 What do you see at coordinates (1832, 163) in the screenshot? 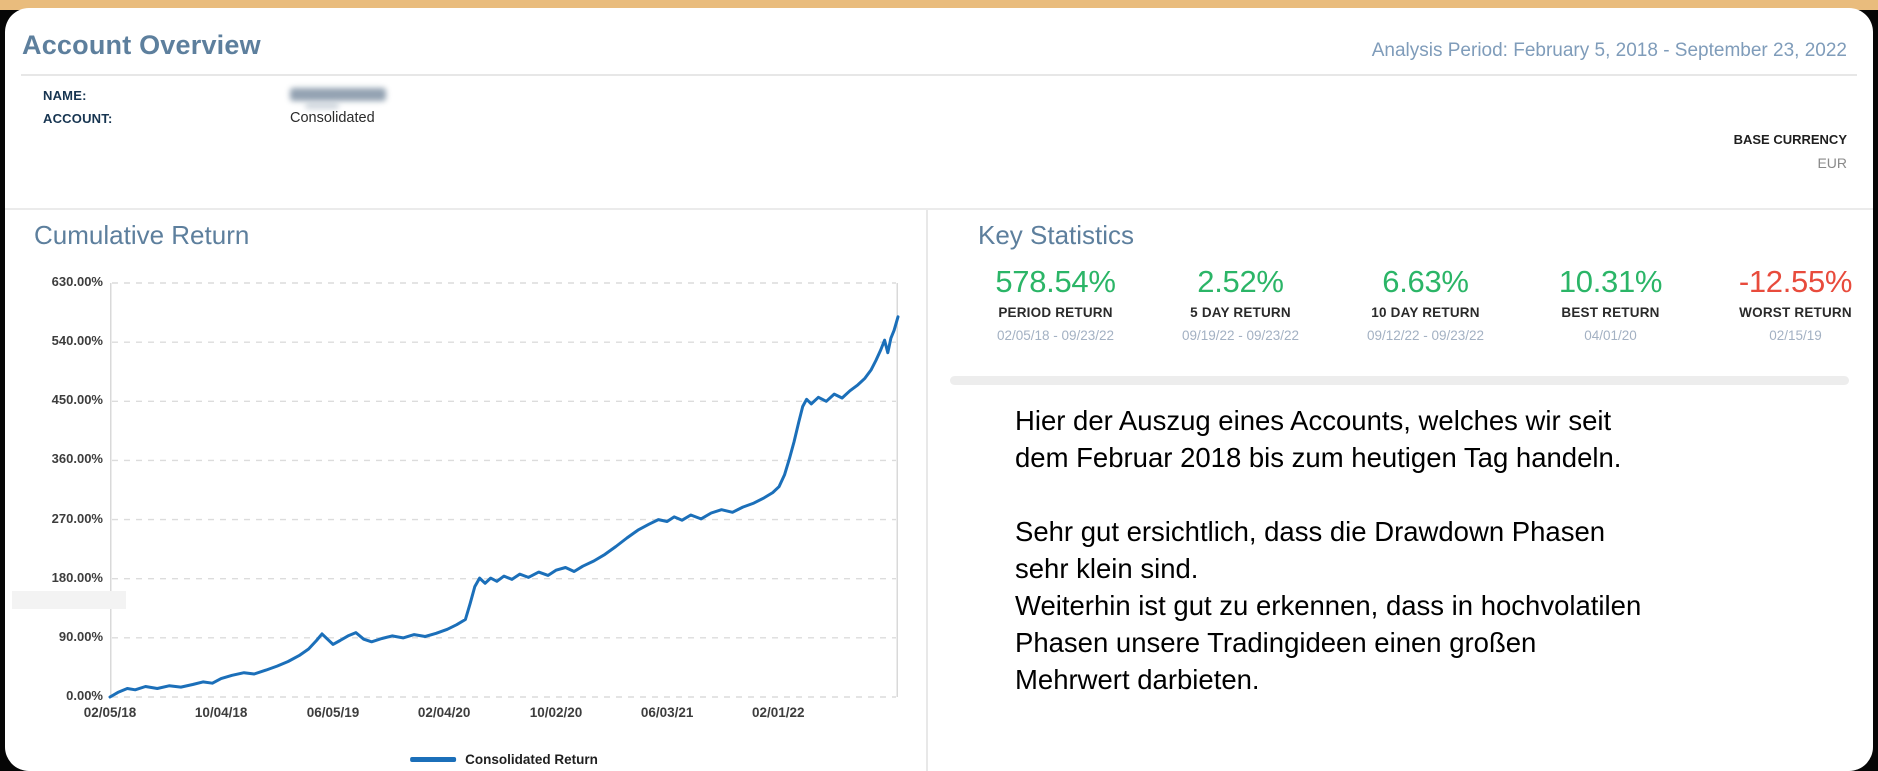
I see `base-currency-value: EUR` at bounding box center [1832, 163].